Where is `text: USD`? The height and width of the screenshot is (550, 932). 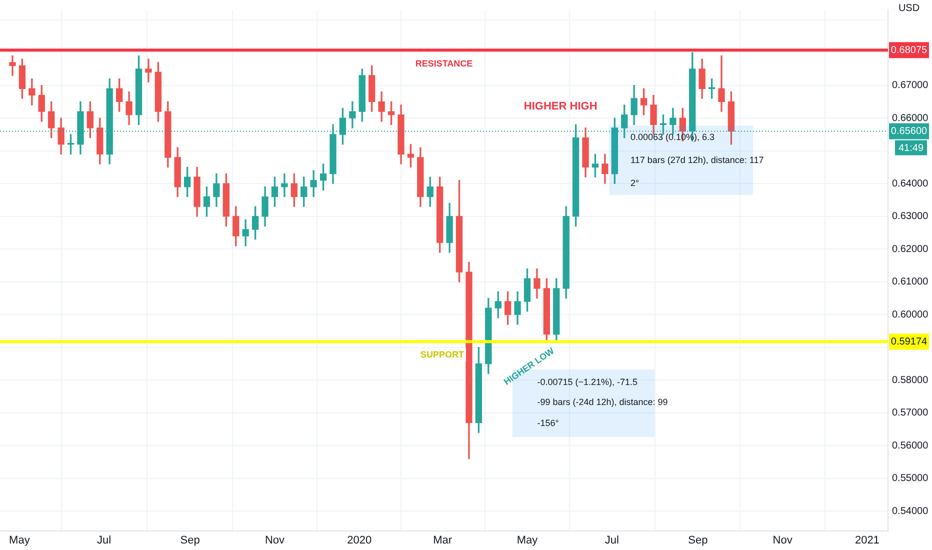 text: USD is located at coordinates (909, 8).